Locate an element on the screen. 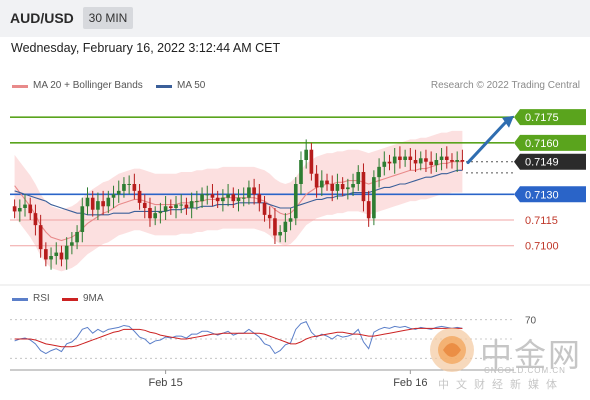  watermark-text: 中金网 is located at coordinates (531, 355).